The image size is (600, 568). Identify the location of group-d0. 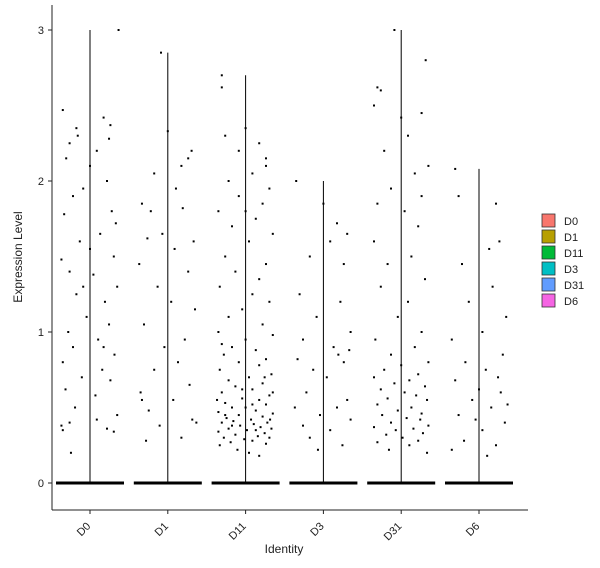
(90, 257).